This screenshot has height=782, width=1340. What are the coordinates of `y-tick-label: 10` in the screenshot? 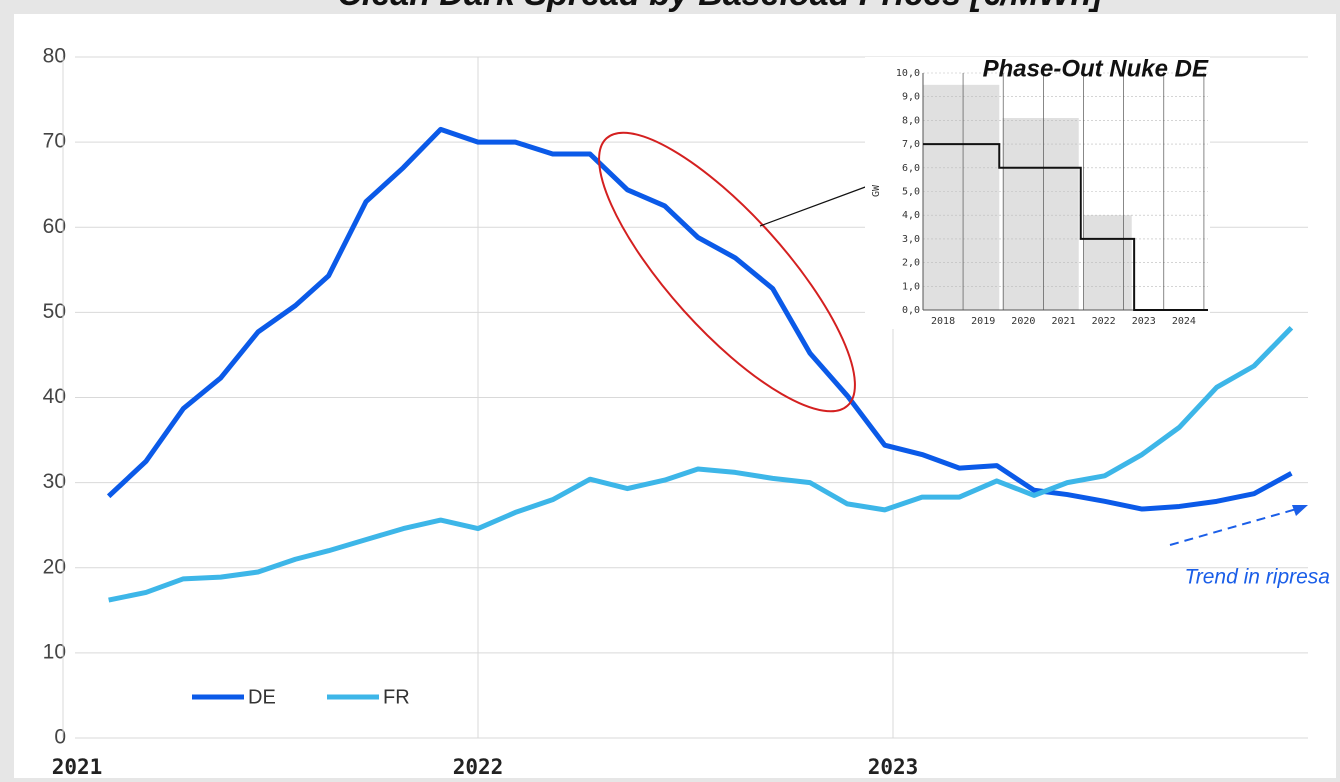 It's located at (54, 651).